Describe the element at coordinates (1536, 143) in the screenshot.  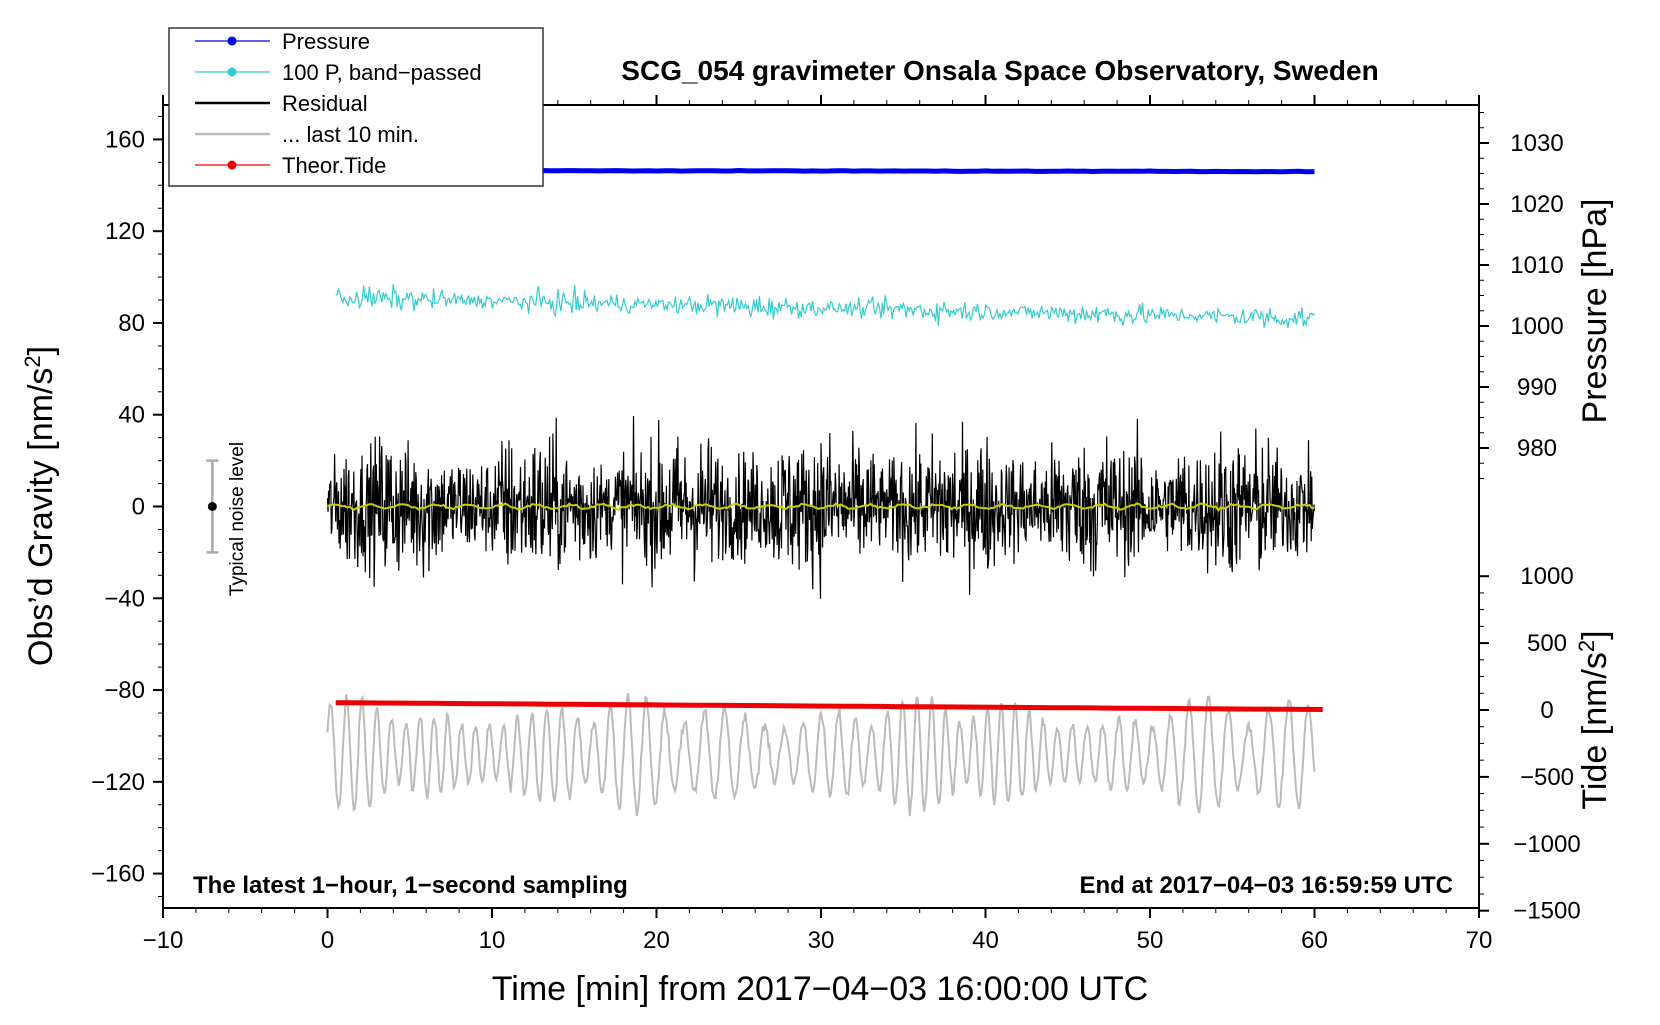
I see `pressure-tick-label: 1030` at that location.